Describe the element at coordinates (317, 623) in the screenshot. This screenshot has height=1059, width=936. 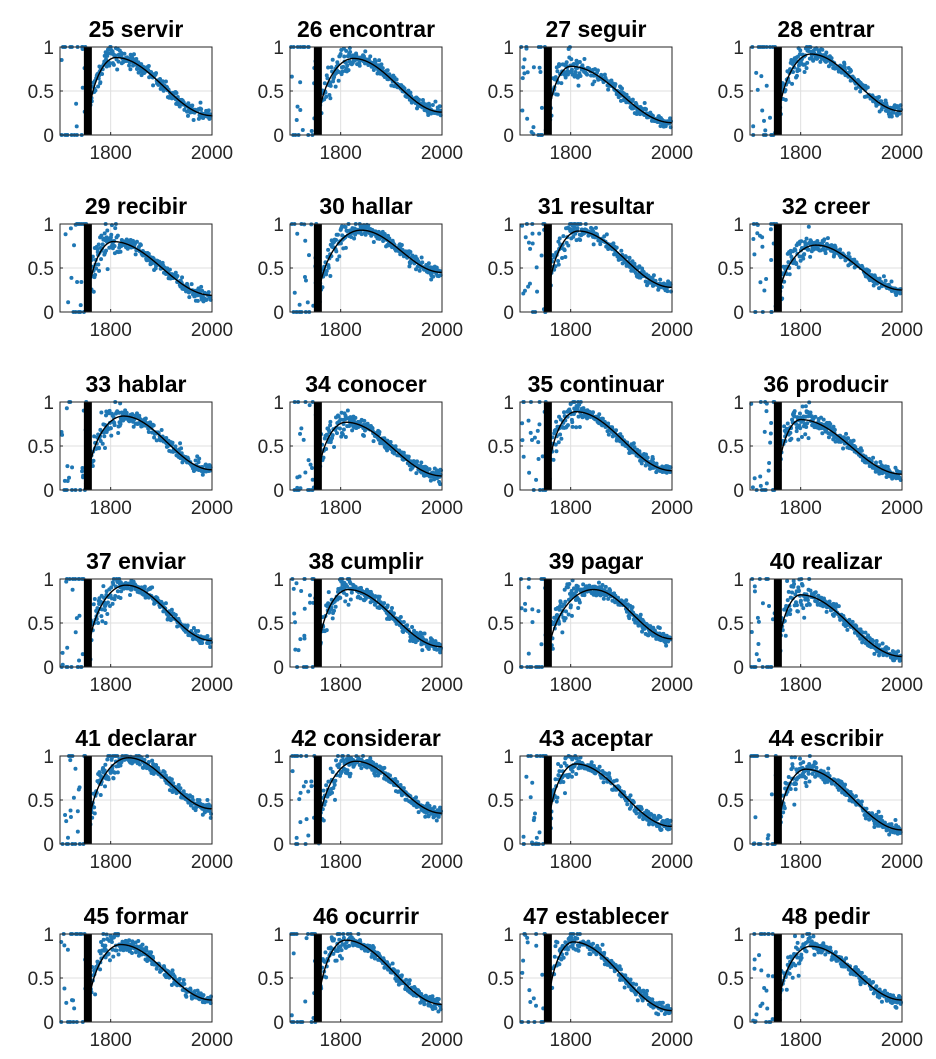
I see `vertical-marker` at that location.